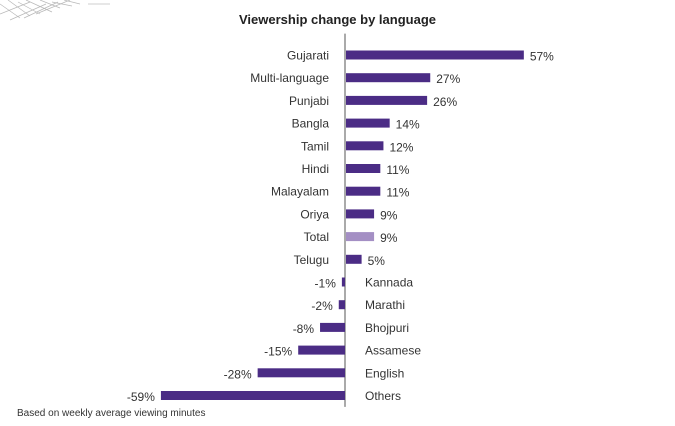  Describe the element at coordinates (365, 146) in the screenshot. I see `bar-tamil` at that location.